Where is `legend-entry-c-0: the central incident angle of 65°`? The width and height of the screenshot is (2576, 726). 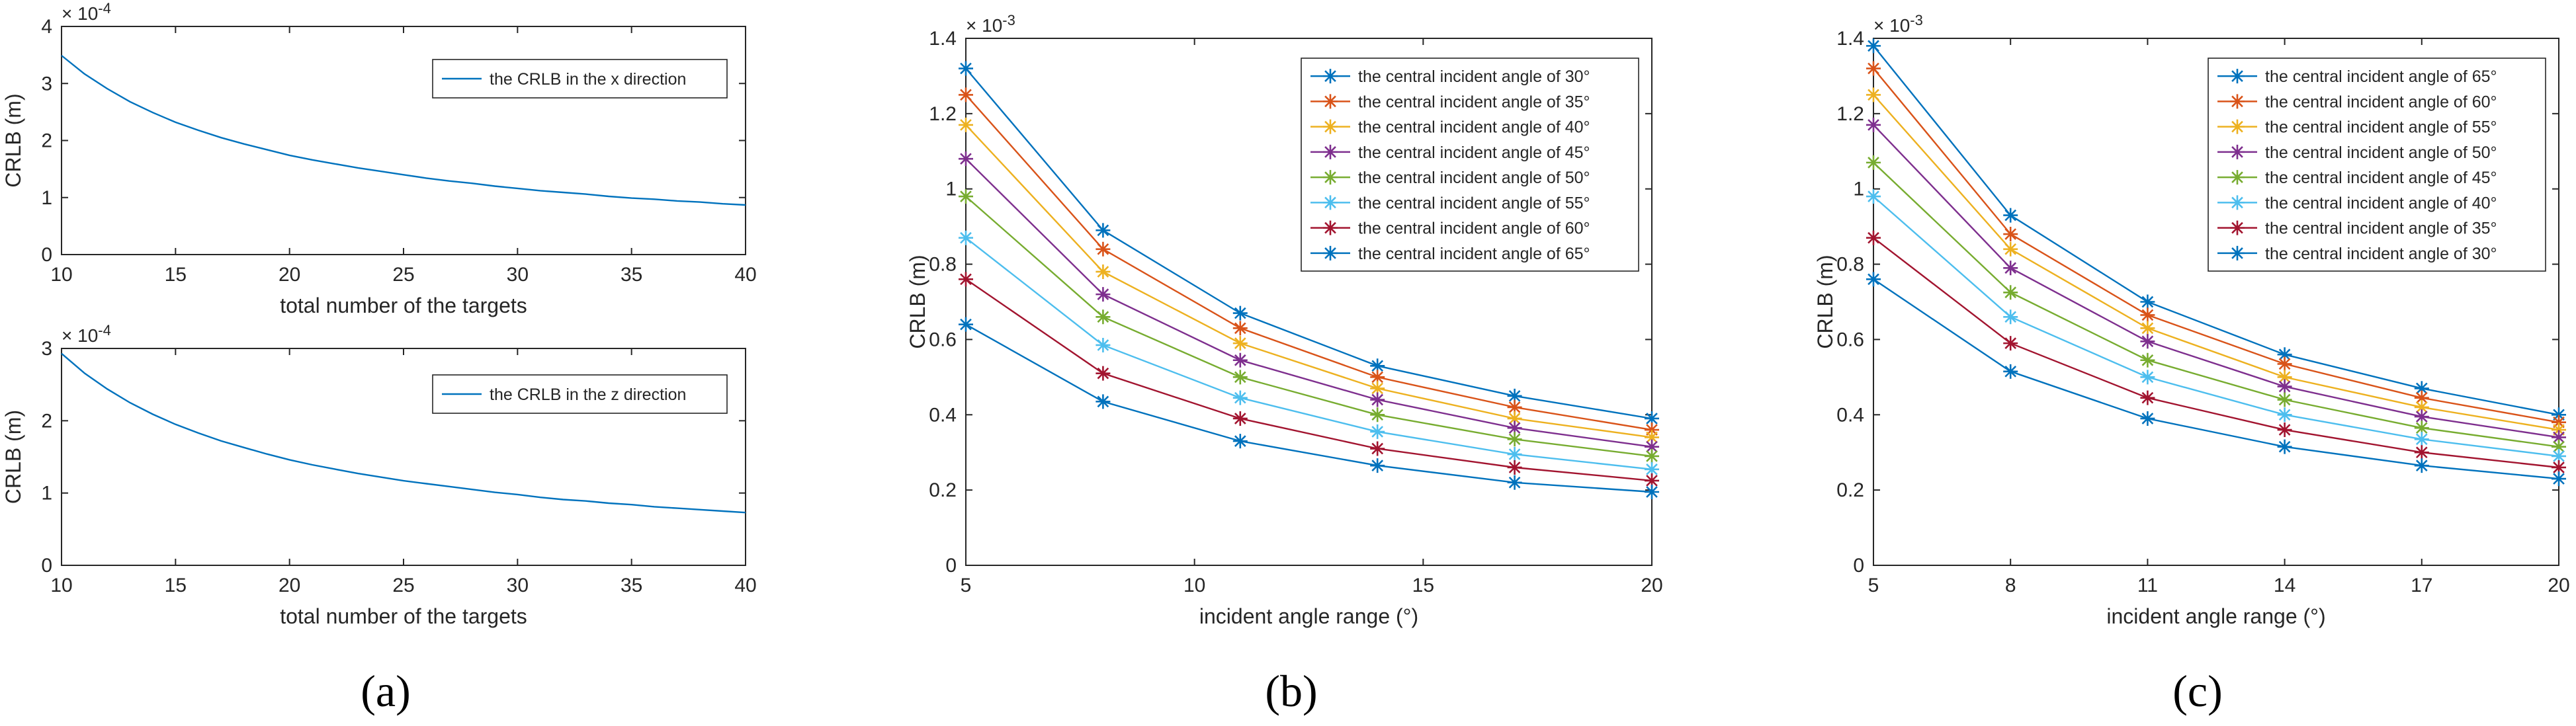 legend-entry-c-0: the central incident angle of 65° is located at coordinates (2381, 76).